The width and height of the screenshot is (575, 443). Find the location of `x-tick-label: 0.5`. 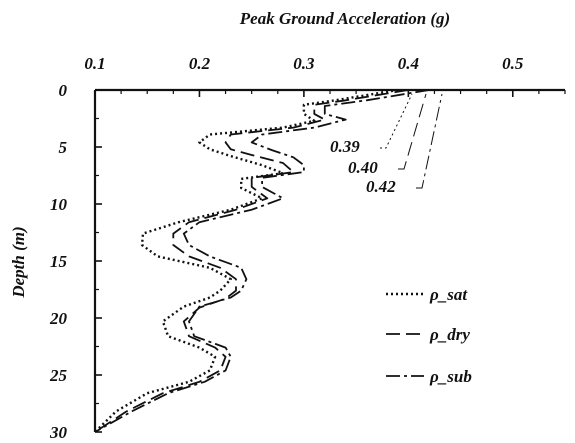

x-tick-label: 0.5 is located at coordinates (513, 63).